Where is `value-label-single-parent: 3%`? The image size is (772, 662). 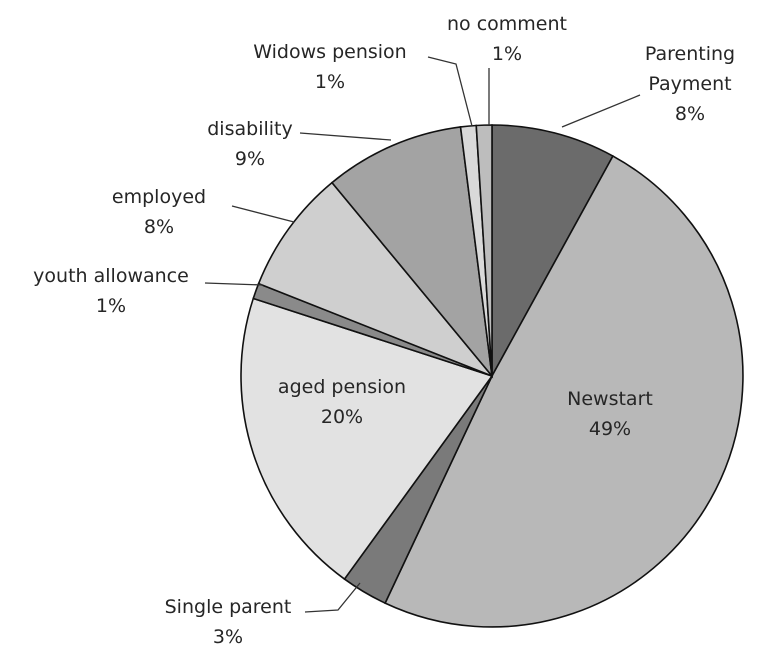 value-label-single-parent: 3% is located at coordinates (228, 637).